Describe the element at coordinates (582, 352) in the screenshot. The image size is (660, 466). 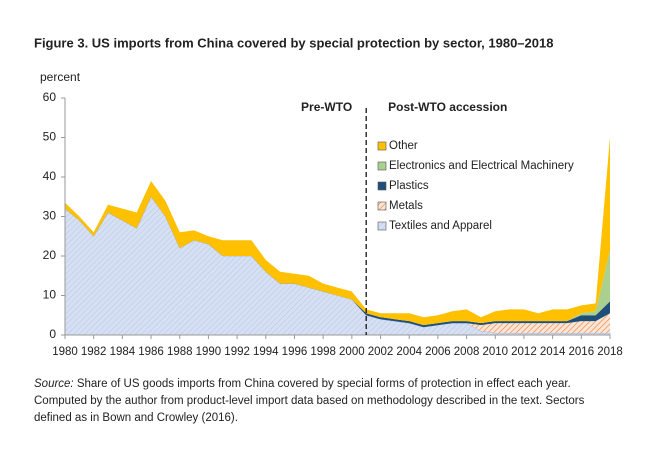
I see `x-tick-label: 2016` at that location.